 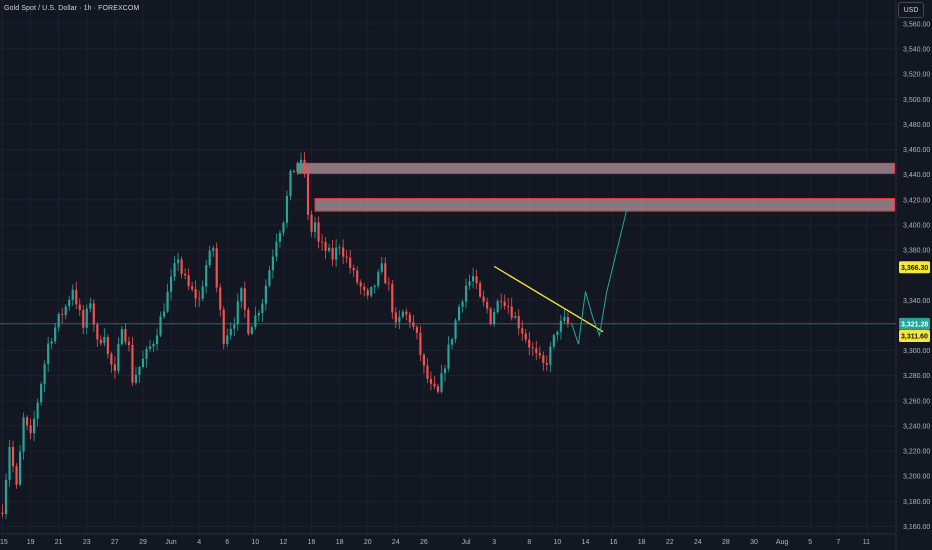 I want to click on price-tick-label: 3,480.00, so click(x=916, y=125).